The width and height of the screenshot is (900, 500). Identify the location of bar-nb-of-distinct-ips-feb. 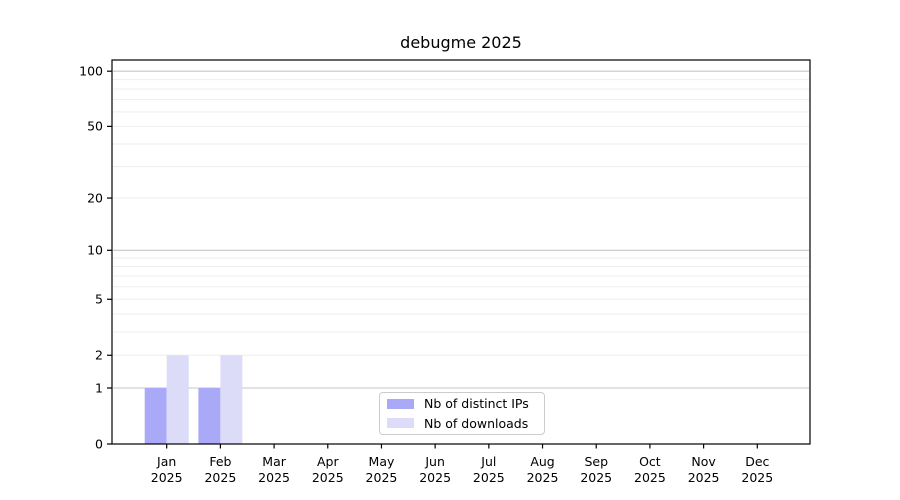
(209, 416).